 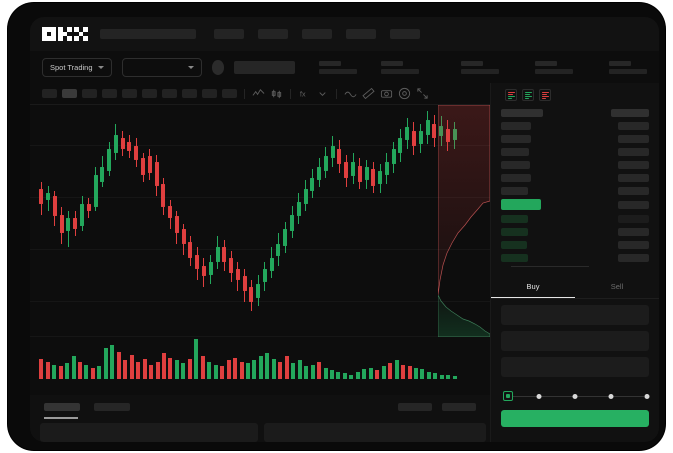 I want to click on bid-amount, so click(x=633, y=218).